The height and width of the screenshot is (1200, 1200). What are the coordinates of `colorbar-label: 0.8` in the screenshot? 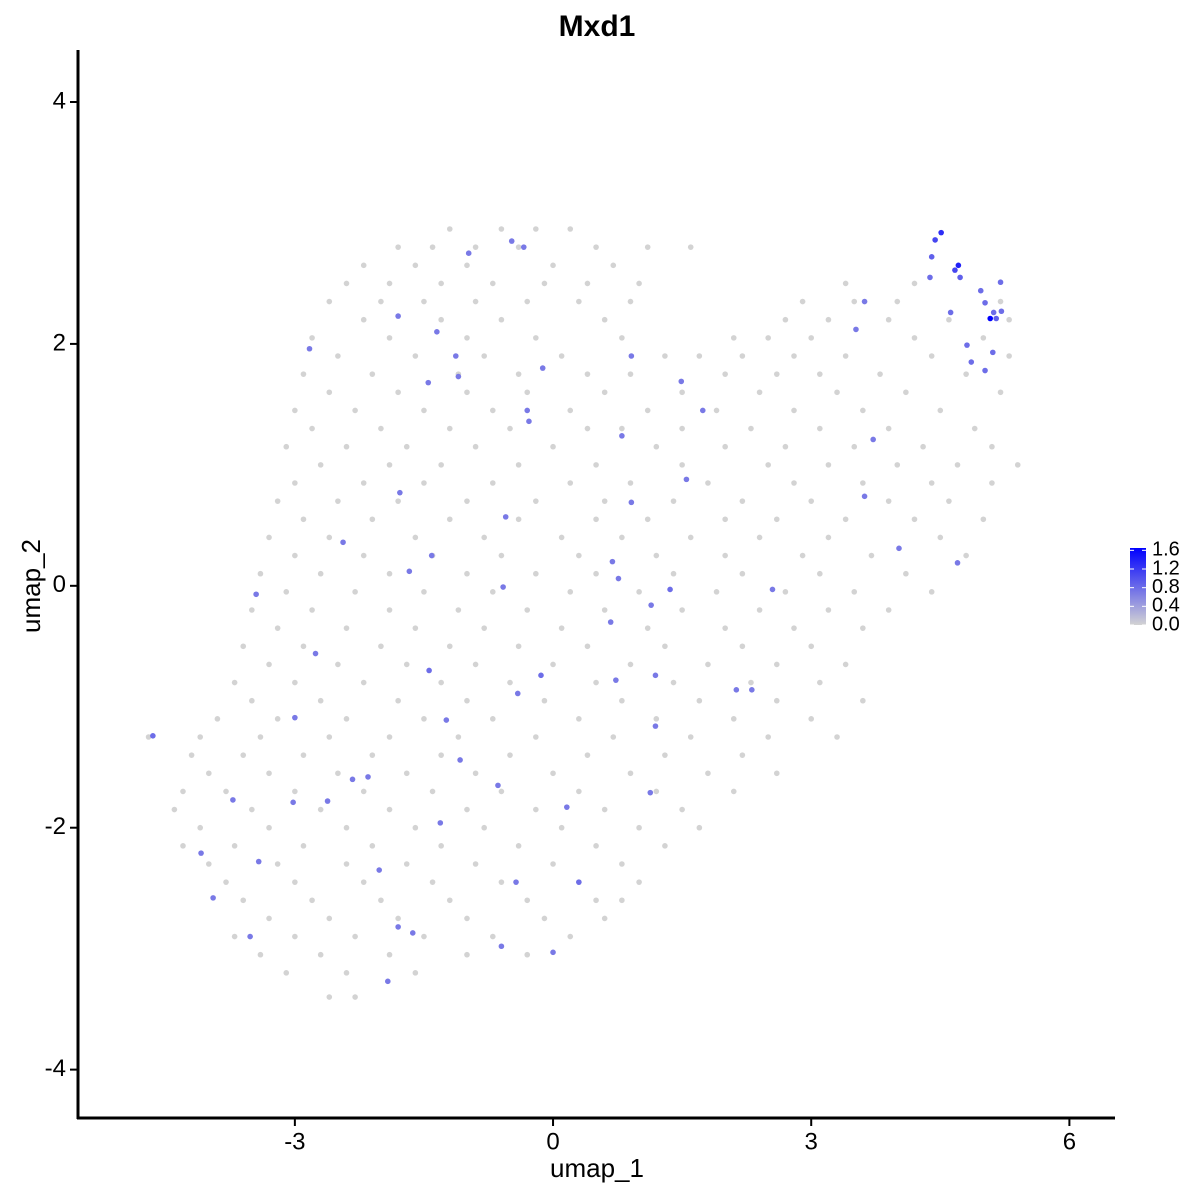 It's located at (1166, 587).